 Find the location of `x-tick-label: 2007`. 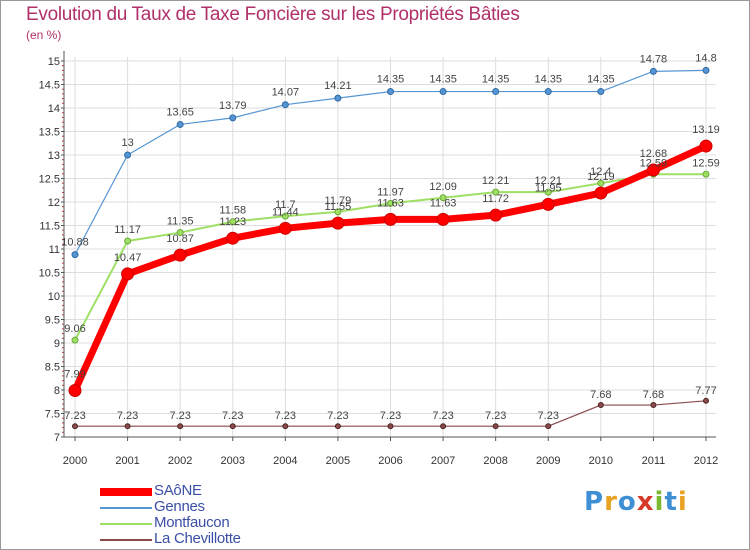

x-tick-label: 2007 is located at coordinates (443, 461).